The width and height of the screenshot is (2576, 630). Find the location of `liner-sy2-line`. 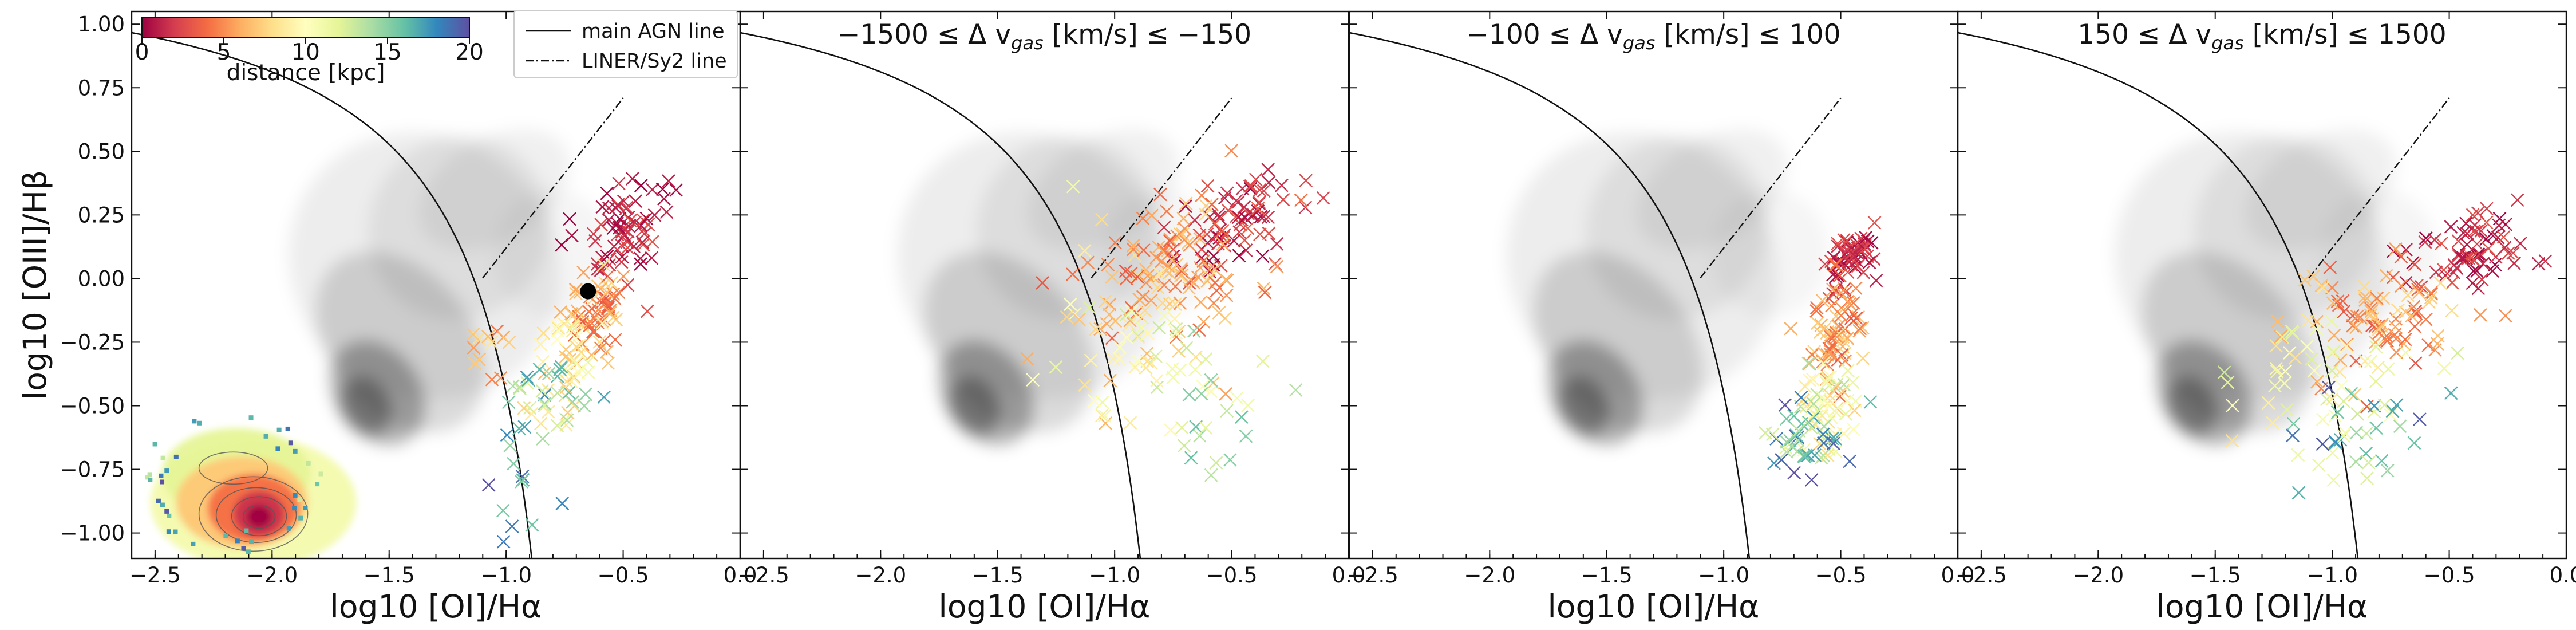

liner-sy2-line is located at coordinates (2379, 188).